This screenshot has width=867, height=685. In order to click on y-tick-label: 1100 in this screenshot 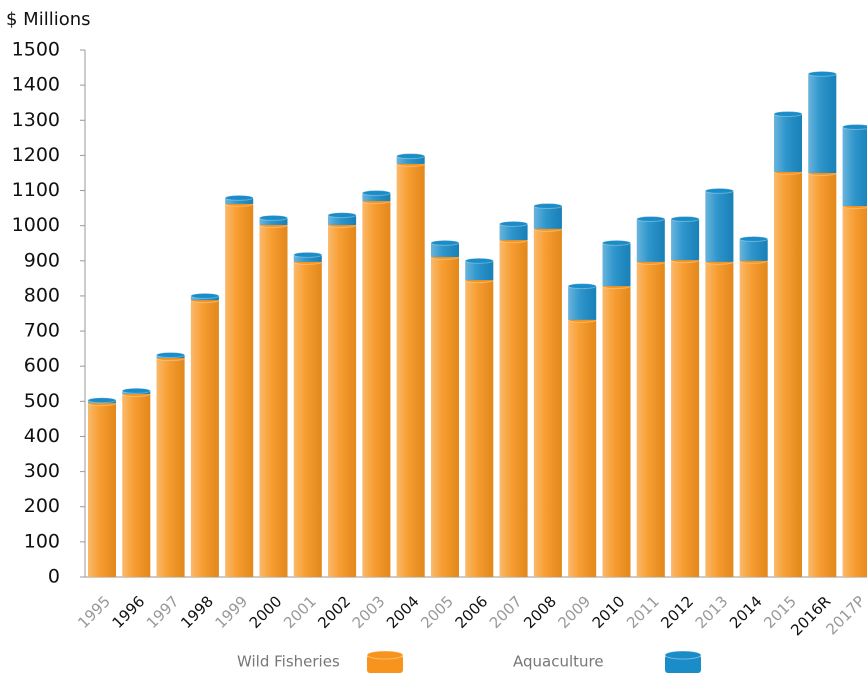, I will do `click(36, 190)`.